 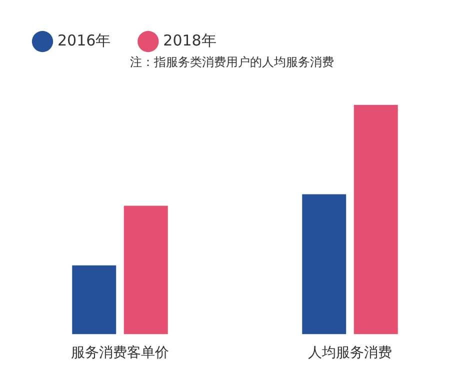 What do you see at coordinates (84, 40) in the screenshot?
I see `legend-label: 2016年` at bounding box center [84, 40].